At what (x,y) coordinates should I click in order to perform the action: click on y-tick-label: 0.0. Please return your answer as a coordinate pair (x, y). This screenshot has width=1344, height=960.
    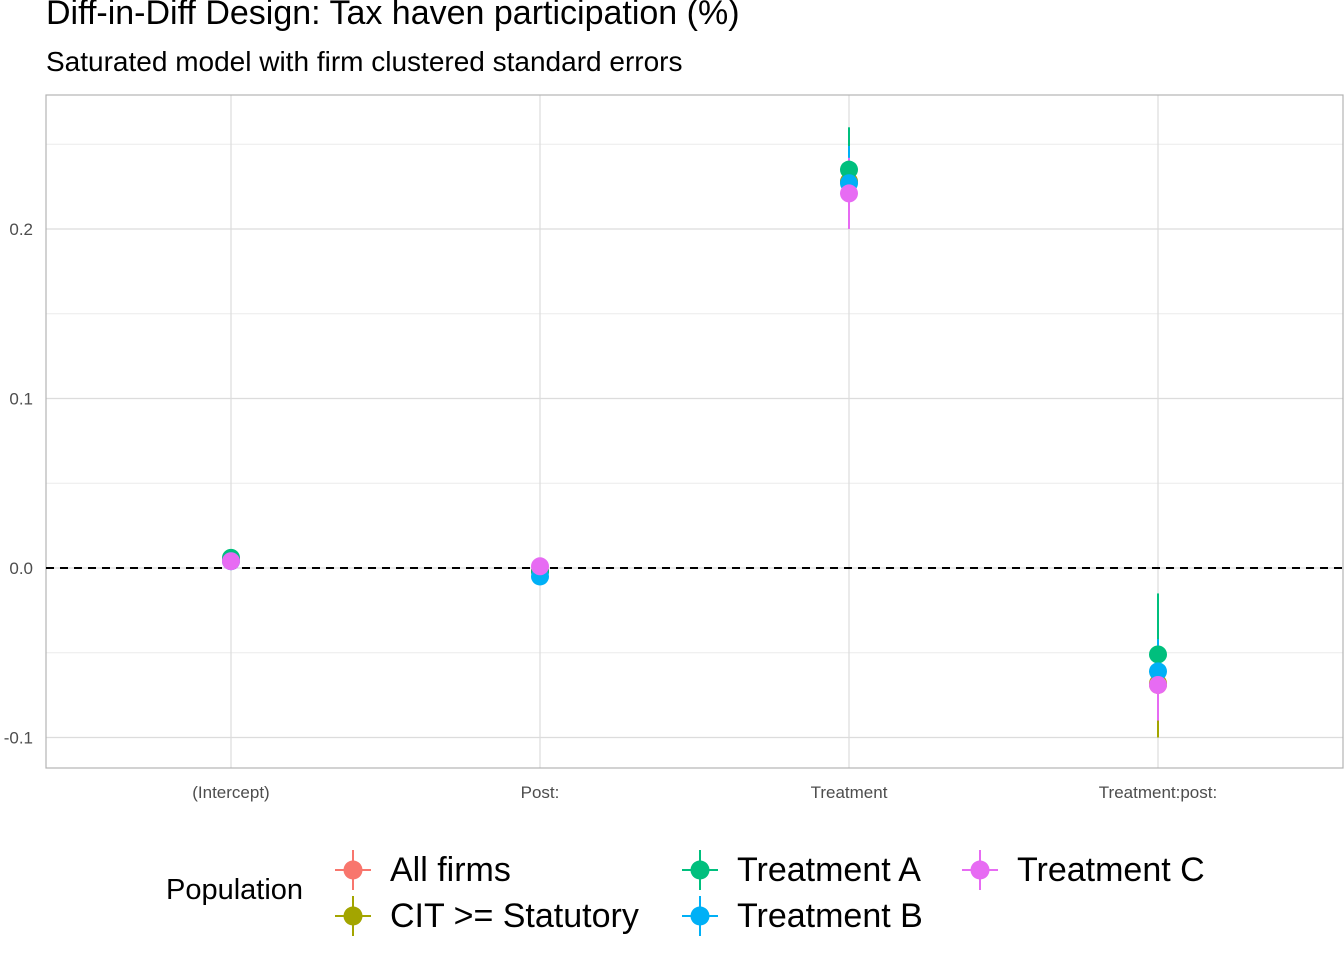
    Looking at the image, I should click on (21, 568).